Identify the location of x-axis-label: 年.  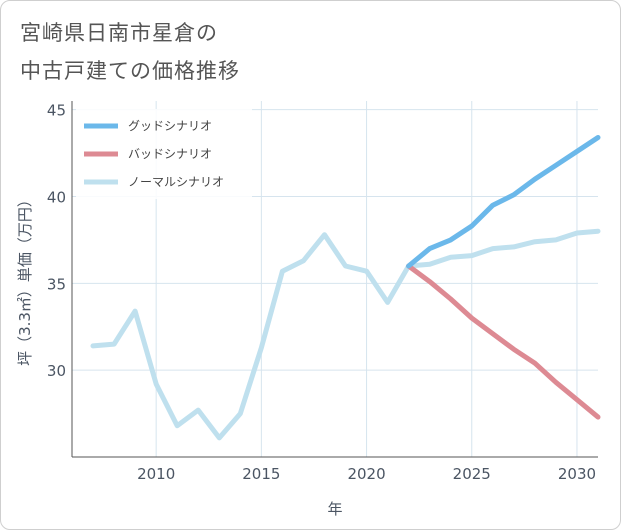
(334, 509).